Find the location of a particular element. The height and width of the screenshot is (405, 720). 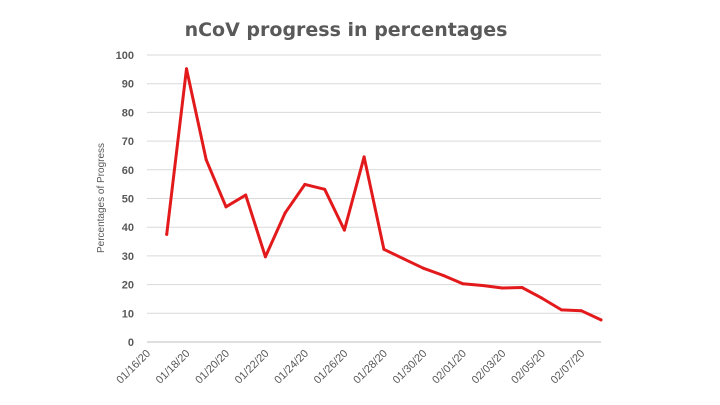

y-tick-label: 70 is located at coordinates (128, 142).